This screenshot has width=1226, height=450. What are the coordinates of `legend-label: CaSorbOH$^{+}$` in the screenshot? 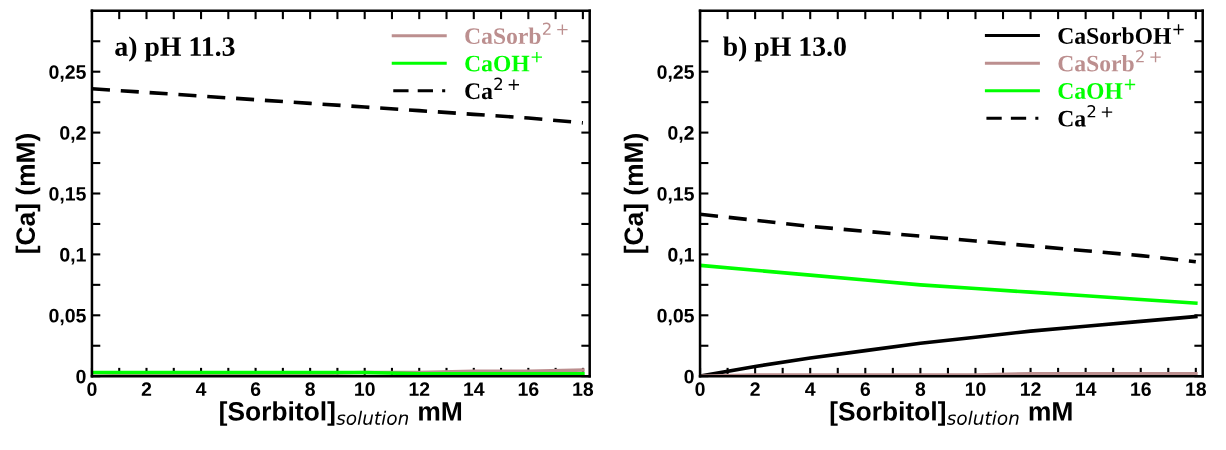 It's located at (1121, 34).